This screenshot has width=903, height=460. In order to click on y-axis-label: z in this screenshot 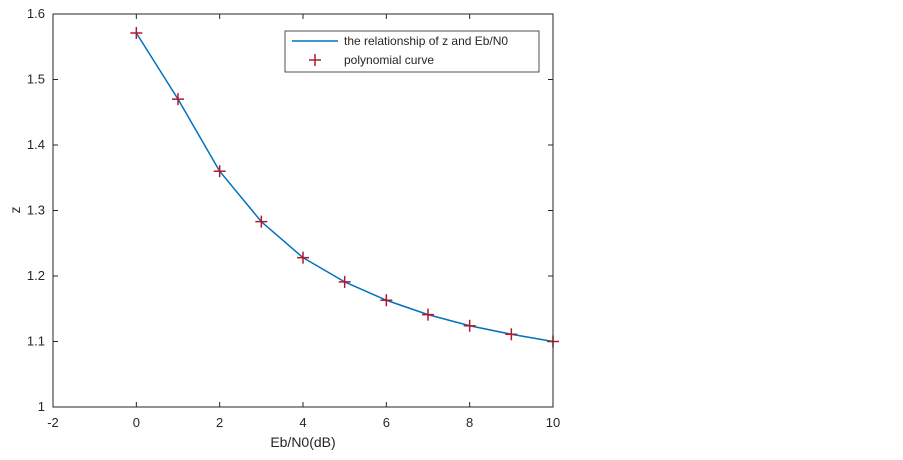, I will do `click(15, 210)`.